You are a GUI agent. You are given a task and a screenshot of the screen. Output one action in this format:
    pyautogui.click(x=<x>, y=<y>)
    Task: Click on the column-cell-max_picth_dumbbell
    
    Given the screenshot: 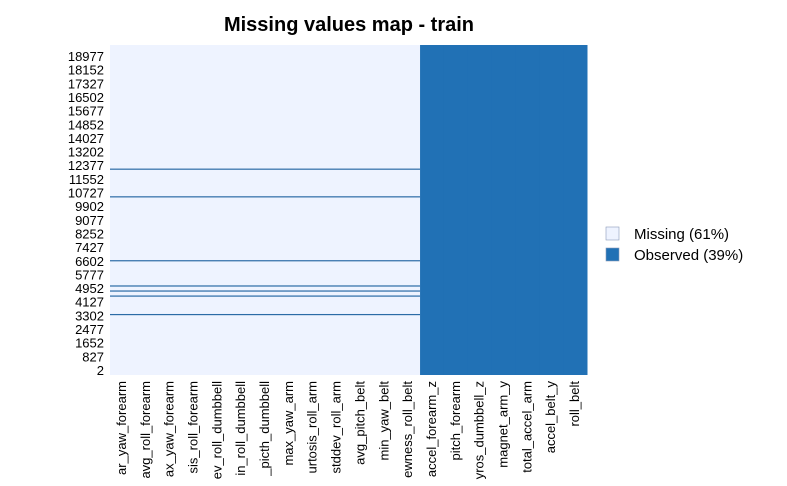 What is the action you would take?
    pyautogui.click(x=265, y=210)
    